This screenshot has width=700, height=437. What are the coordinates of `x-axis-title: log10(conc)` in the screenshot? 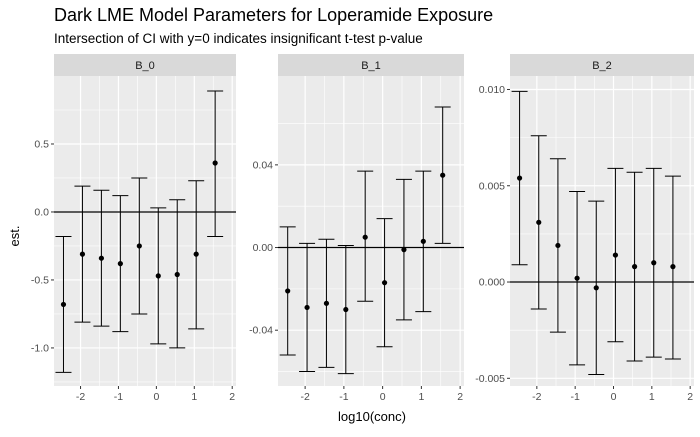 It's located at (372, 416).